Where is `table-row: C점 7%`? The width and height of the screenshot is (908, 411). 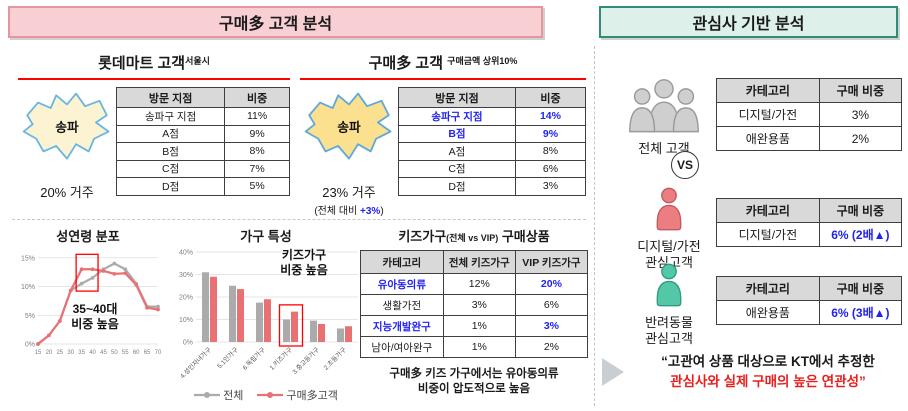 table-row: C점 7% is located at coordinates (202, 168).